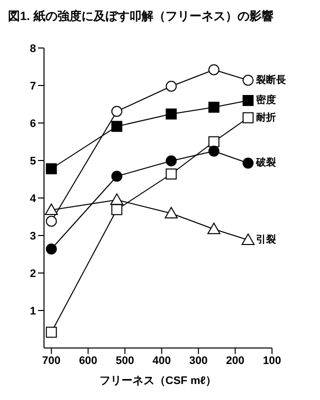 This screenshot has width=320, height=400. What do you see at coordinates (33, 48) in the screenshot?
I see `y-tick-label: 8` at bounding box center [33, 48].